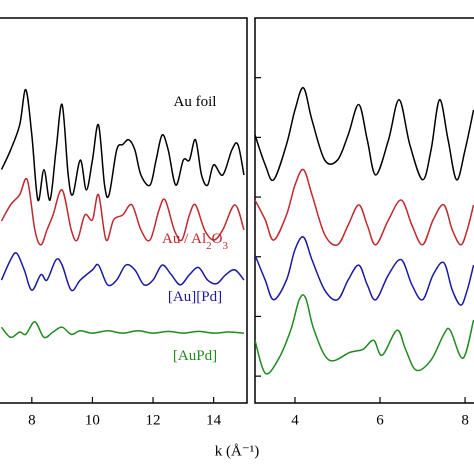 The height and width of the screenshot is (474, 474). Describe the element at coordinates (237, 451) in the screenshot. I see `x-axis-label: k (Å⁻¹)` at that location.